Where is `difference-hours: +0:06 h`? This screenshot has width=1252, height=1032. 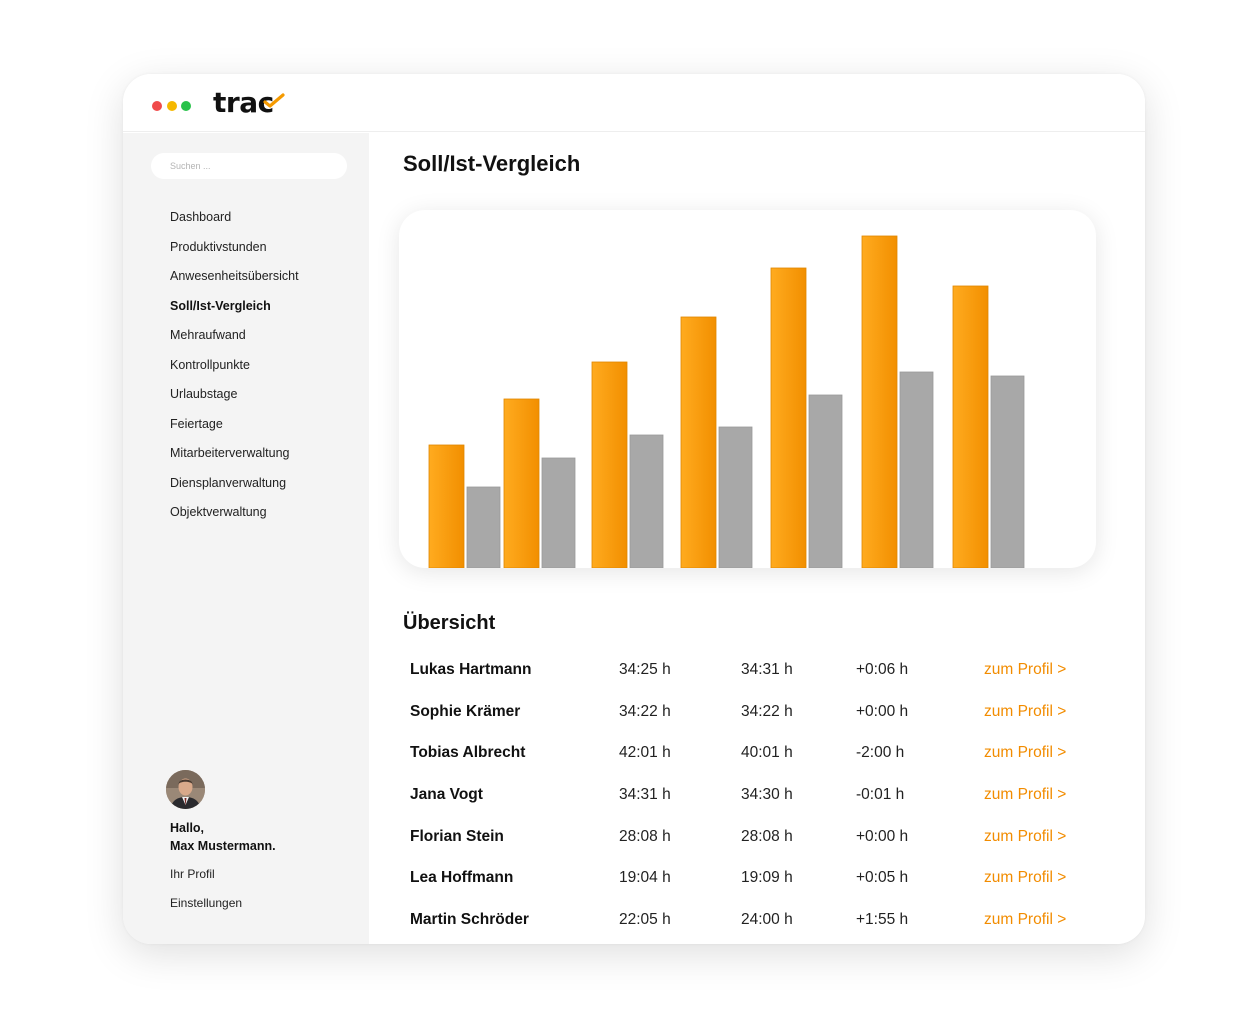 difference-hours: +0:06 h is located at coordinates (882, 669).